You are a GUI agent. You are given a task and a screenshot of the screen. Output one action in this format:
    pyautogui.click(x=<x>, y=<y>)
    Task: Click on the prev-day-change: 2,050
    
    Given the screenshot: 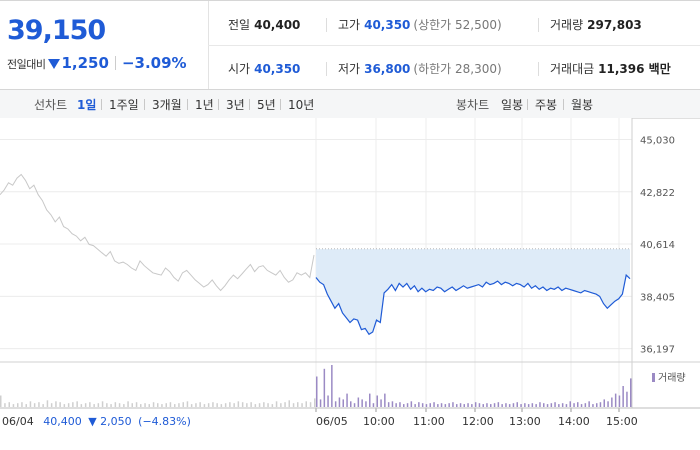 What is the action you would take?
    pyautogui.click(x=116, y=421)
    